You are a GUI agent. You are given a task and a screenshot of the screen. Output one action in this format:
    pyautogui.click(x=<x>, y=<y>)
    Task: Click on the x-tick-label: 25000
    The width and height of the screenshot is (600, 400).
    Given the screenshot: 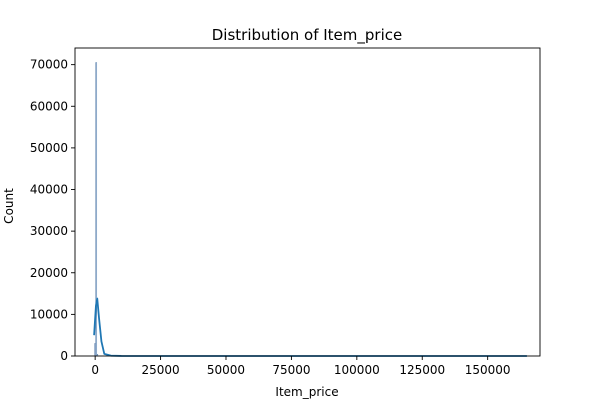 What is the action you would take?
    pyautogui.click(x=160, y=370)
    